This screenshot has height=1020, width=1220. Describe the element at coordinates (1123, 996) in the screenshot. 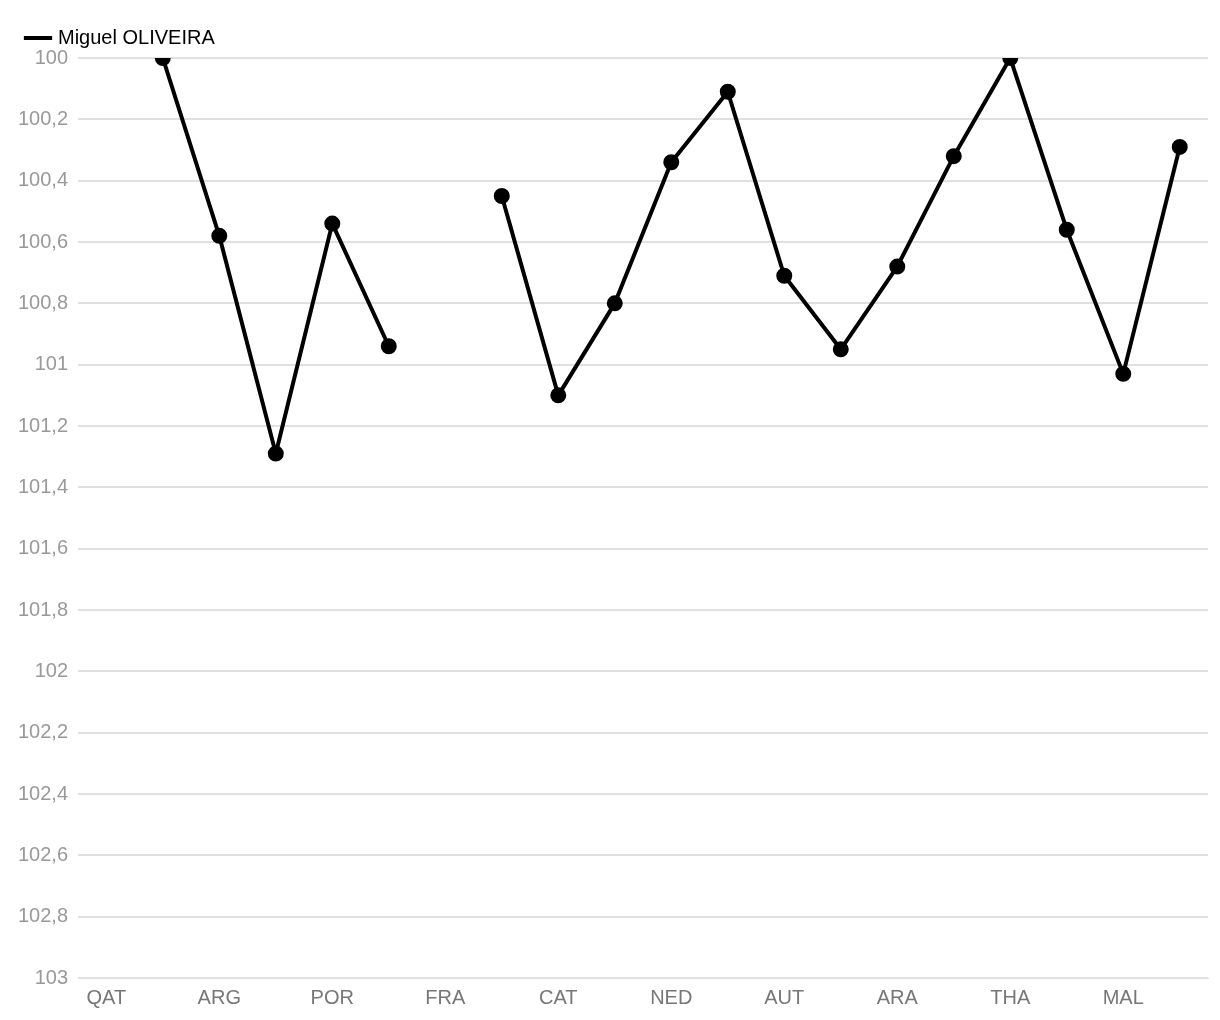

I see `x-tick-label: MAL` at that location.